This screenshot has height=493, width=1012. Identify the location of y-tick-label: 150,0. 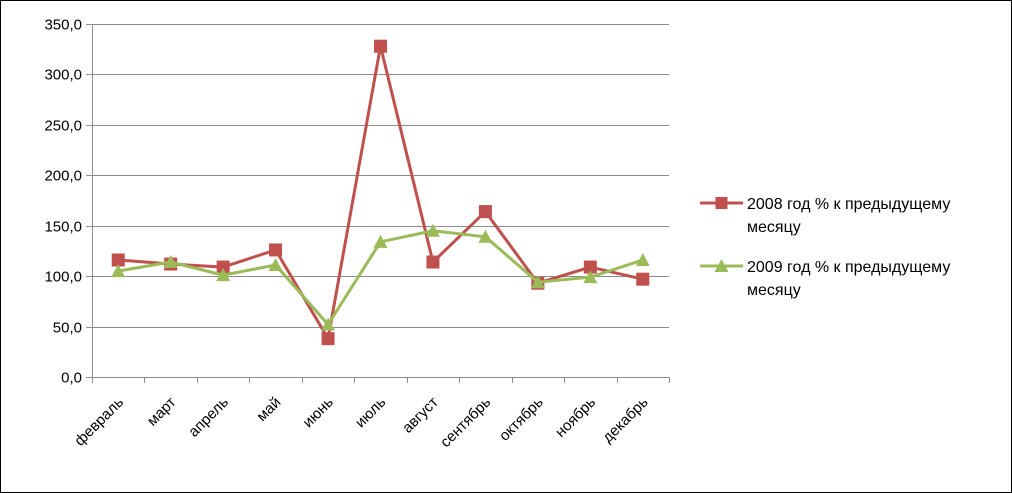
(63, 227).